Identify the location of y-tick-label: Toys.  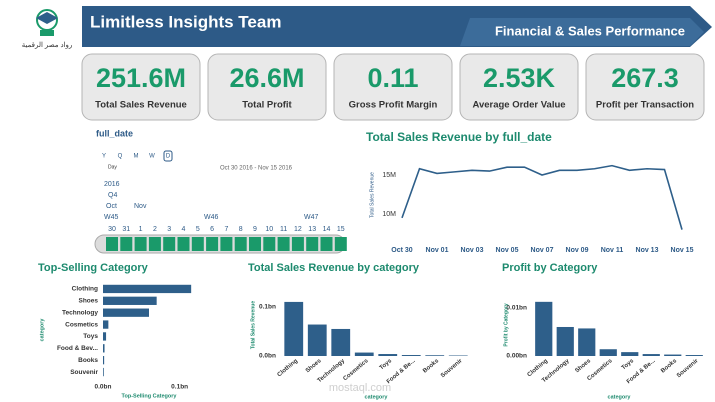
(90, 336).